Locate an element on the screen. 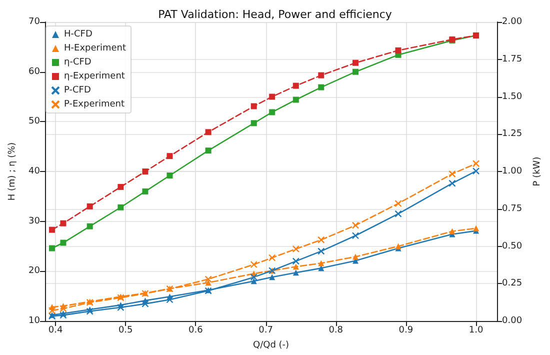 The height and width of the screenshot is (355, 550). x-tick-label: 0.4 is located at coordinates (55, 331).